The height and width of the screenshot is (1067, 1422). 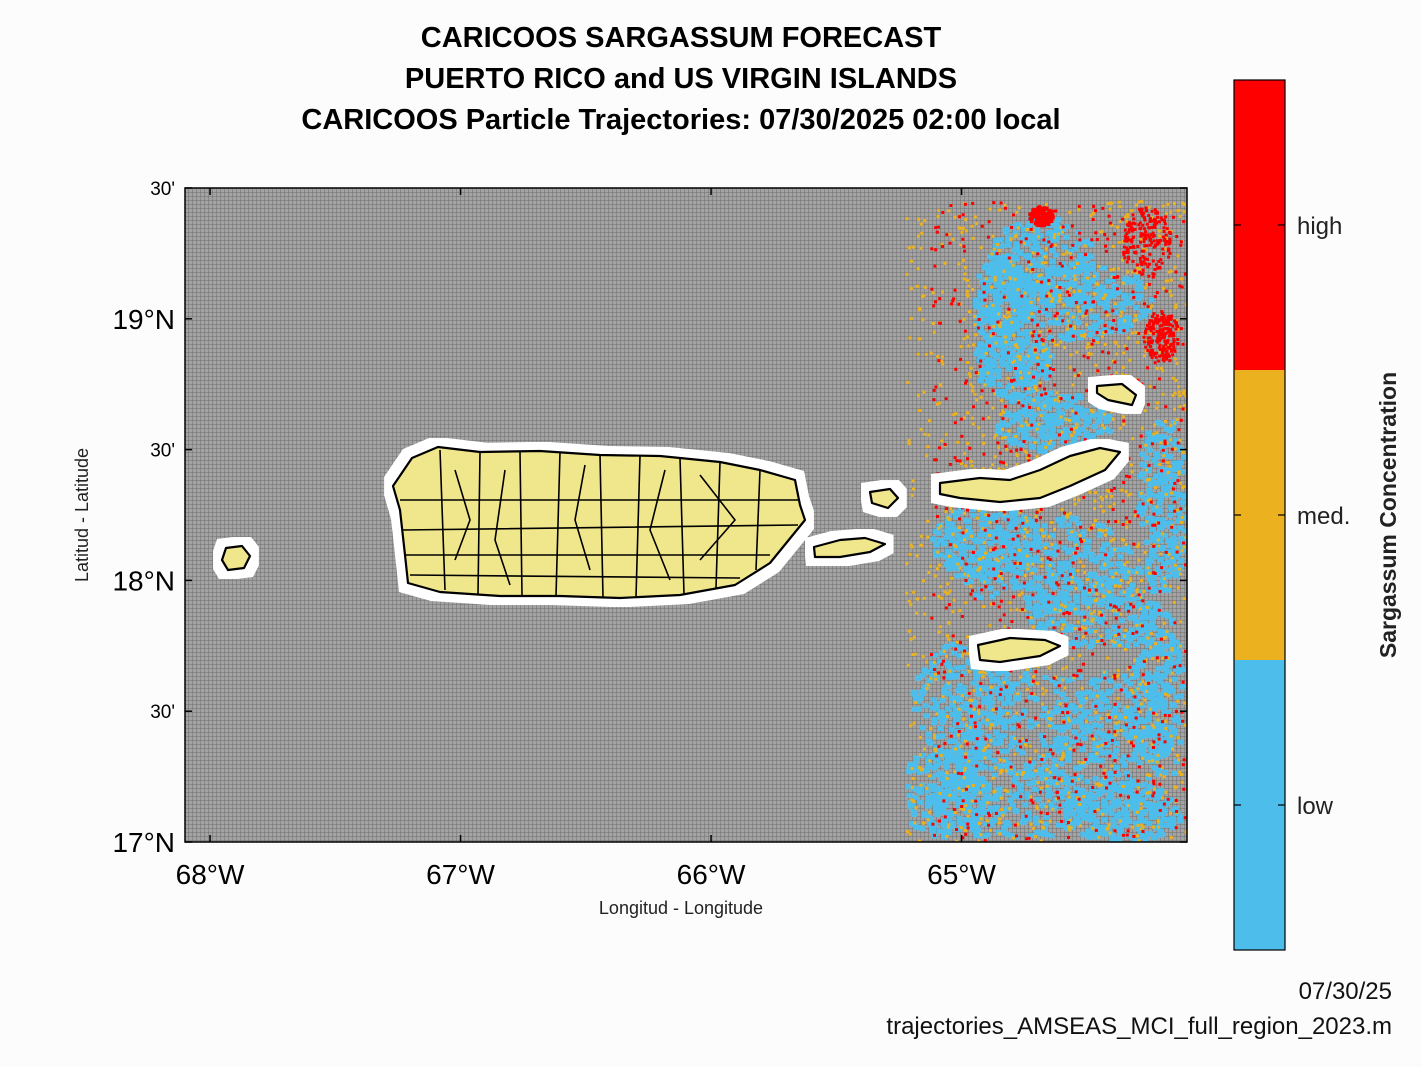 I want to click on municipal-boundaries, so click(x=600, y=523).